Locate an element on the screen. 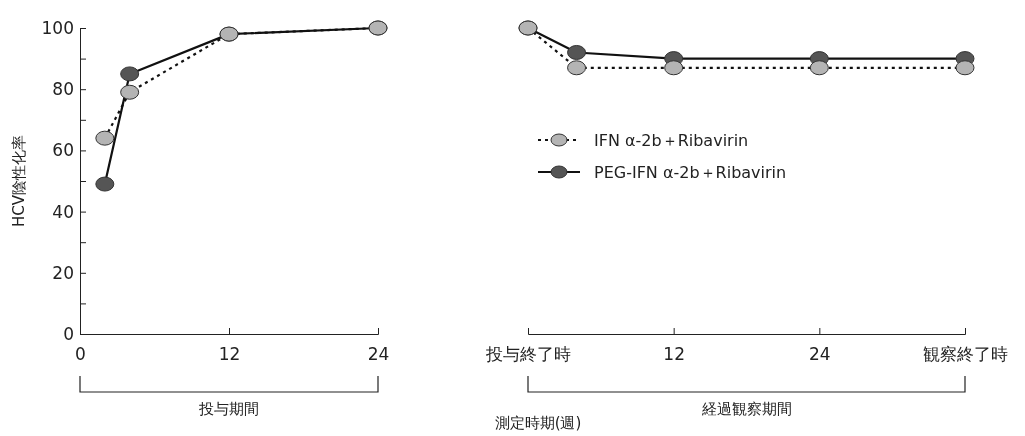  text: 経過観察期間 is located at coordinates (746, 409).